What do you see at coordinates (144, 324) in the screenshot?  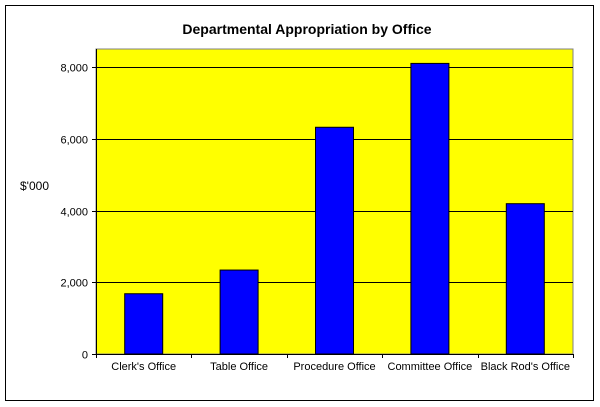 I see `bar-clerk-s-office` at bounding box center [144, 324].